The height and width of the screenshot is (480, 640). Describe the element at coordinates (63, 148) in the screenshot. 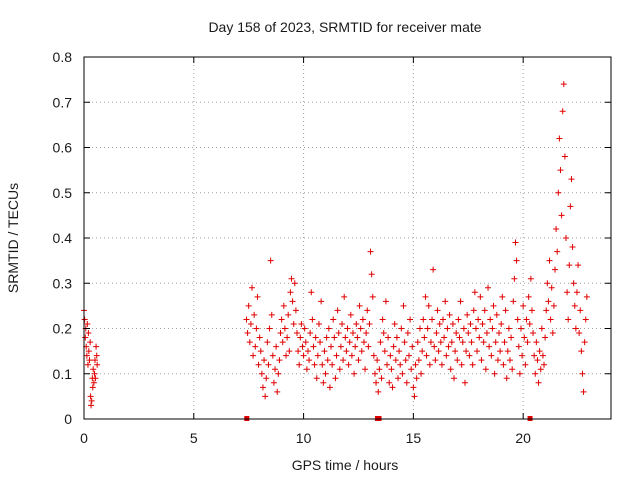

I see `y-tick-label: 0.6` at that location.